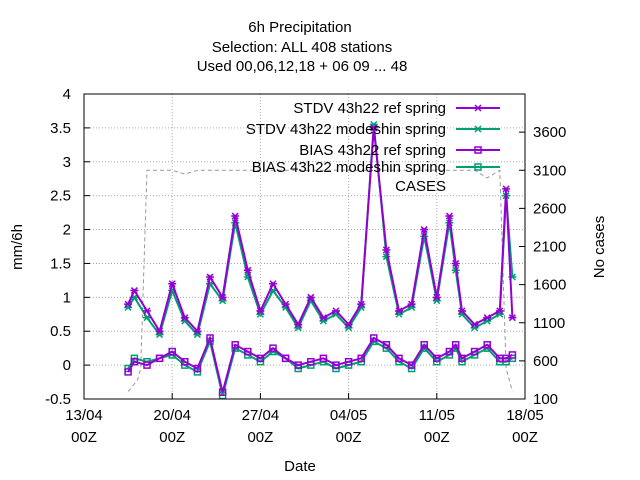 Image resolution: width=640 pixels, height=480 pixels. What do you see at coordinates (549, 247) in the screenshot?
I see `y2-tick-label: 2100` at bounding box center [549, 247].